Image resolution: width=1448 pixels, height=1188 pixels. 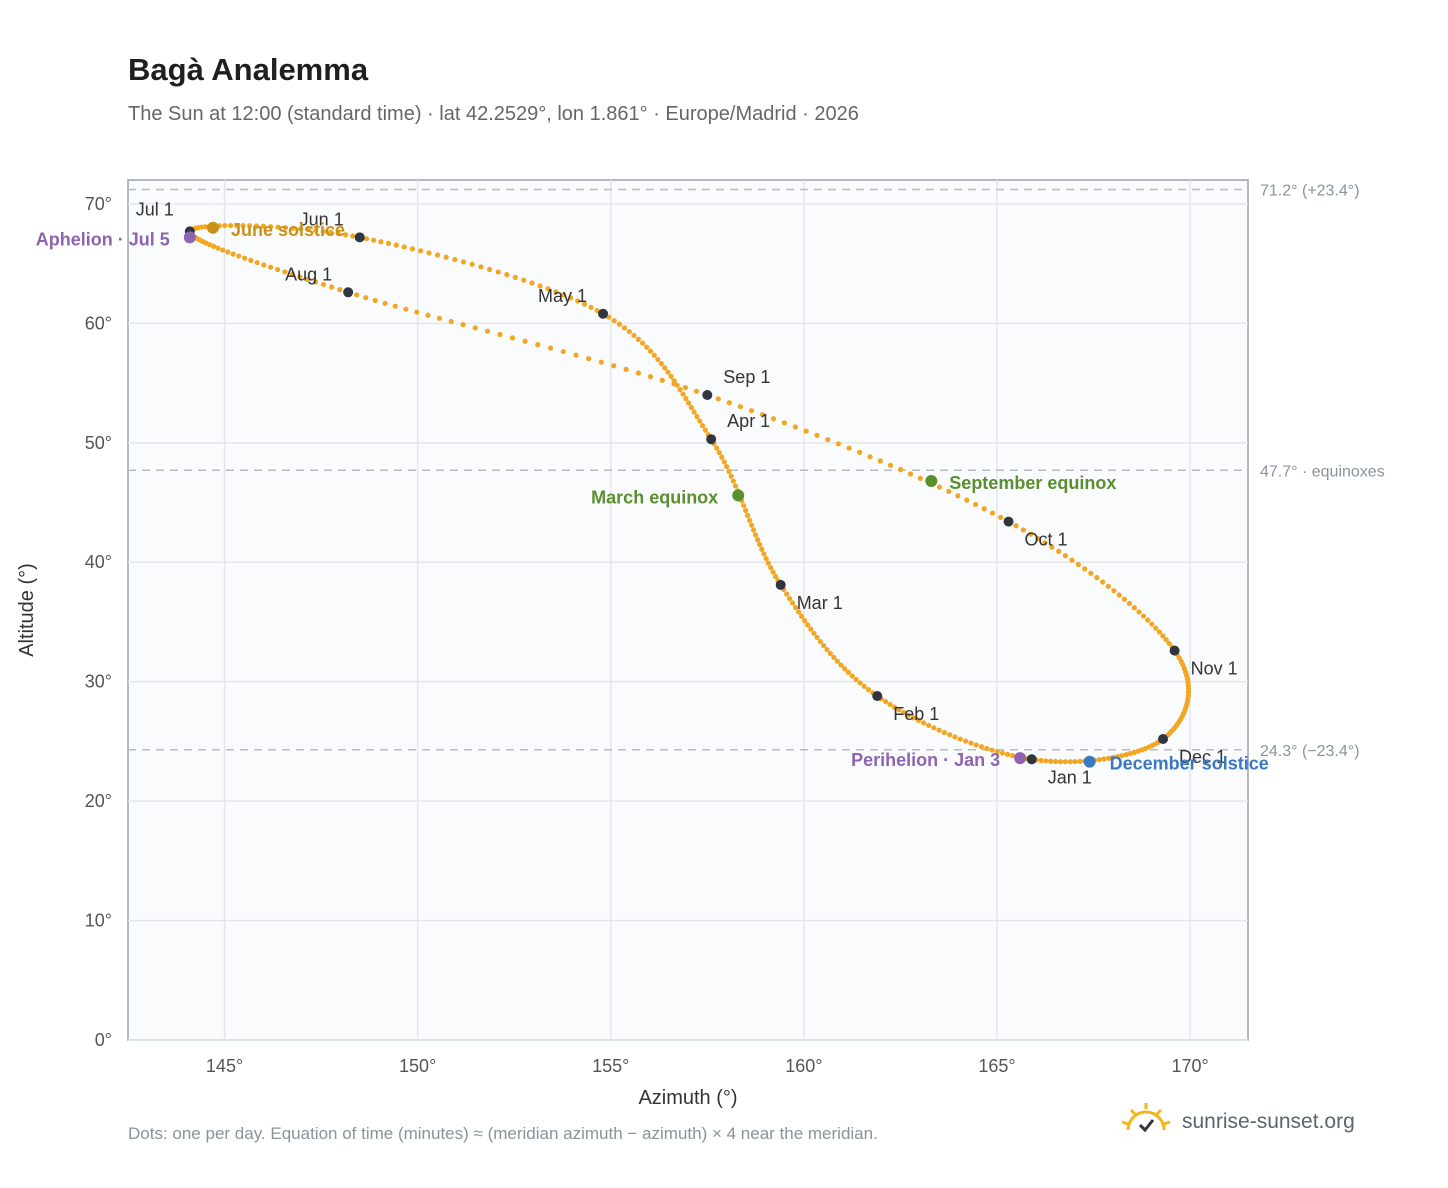 I want to click on brand-link: sunrise-sunset.org, so click(x=1237, y=1122).